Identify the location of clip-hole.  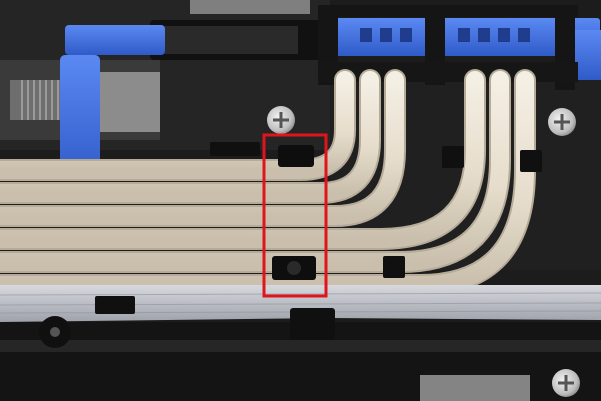
(55, 332).